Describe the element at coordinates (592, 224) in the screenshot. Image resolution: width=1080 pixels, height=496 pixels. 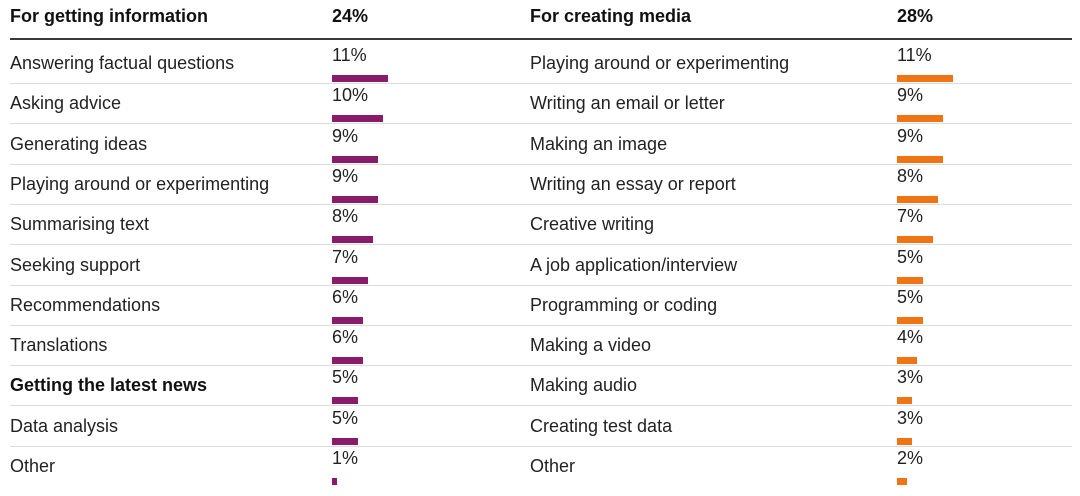
I see `category-label: Creative writing` at that location.